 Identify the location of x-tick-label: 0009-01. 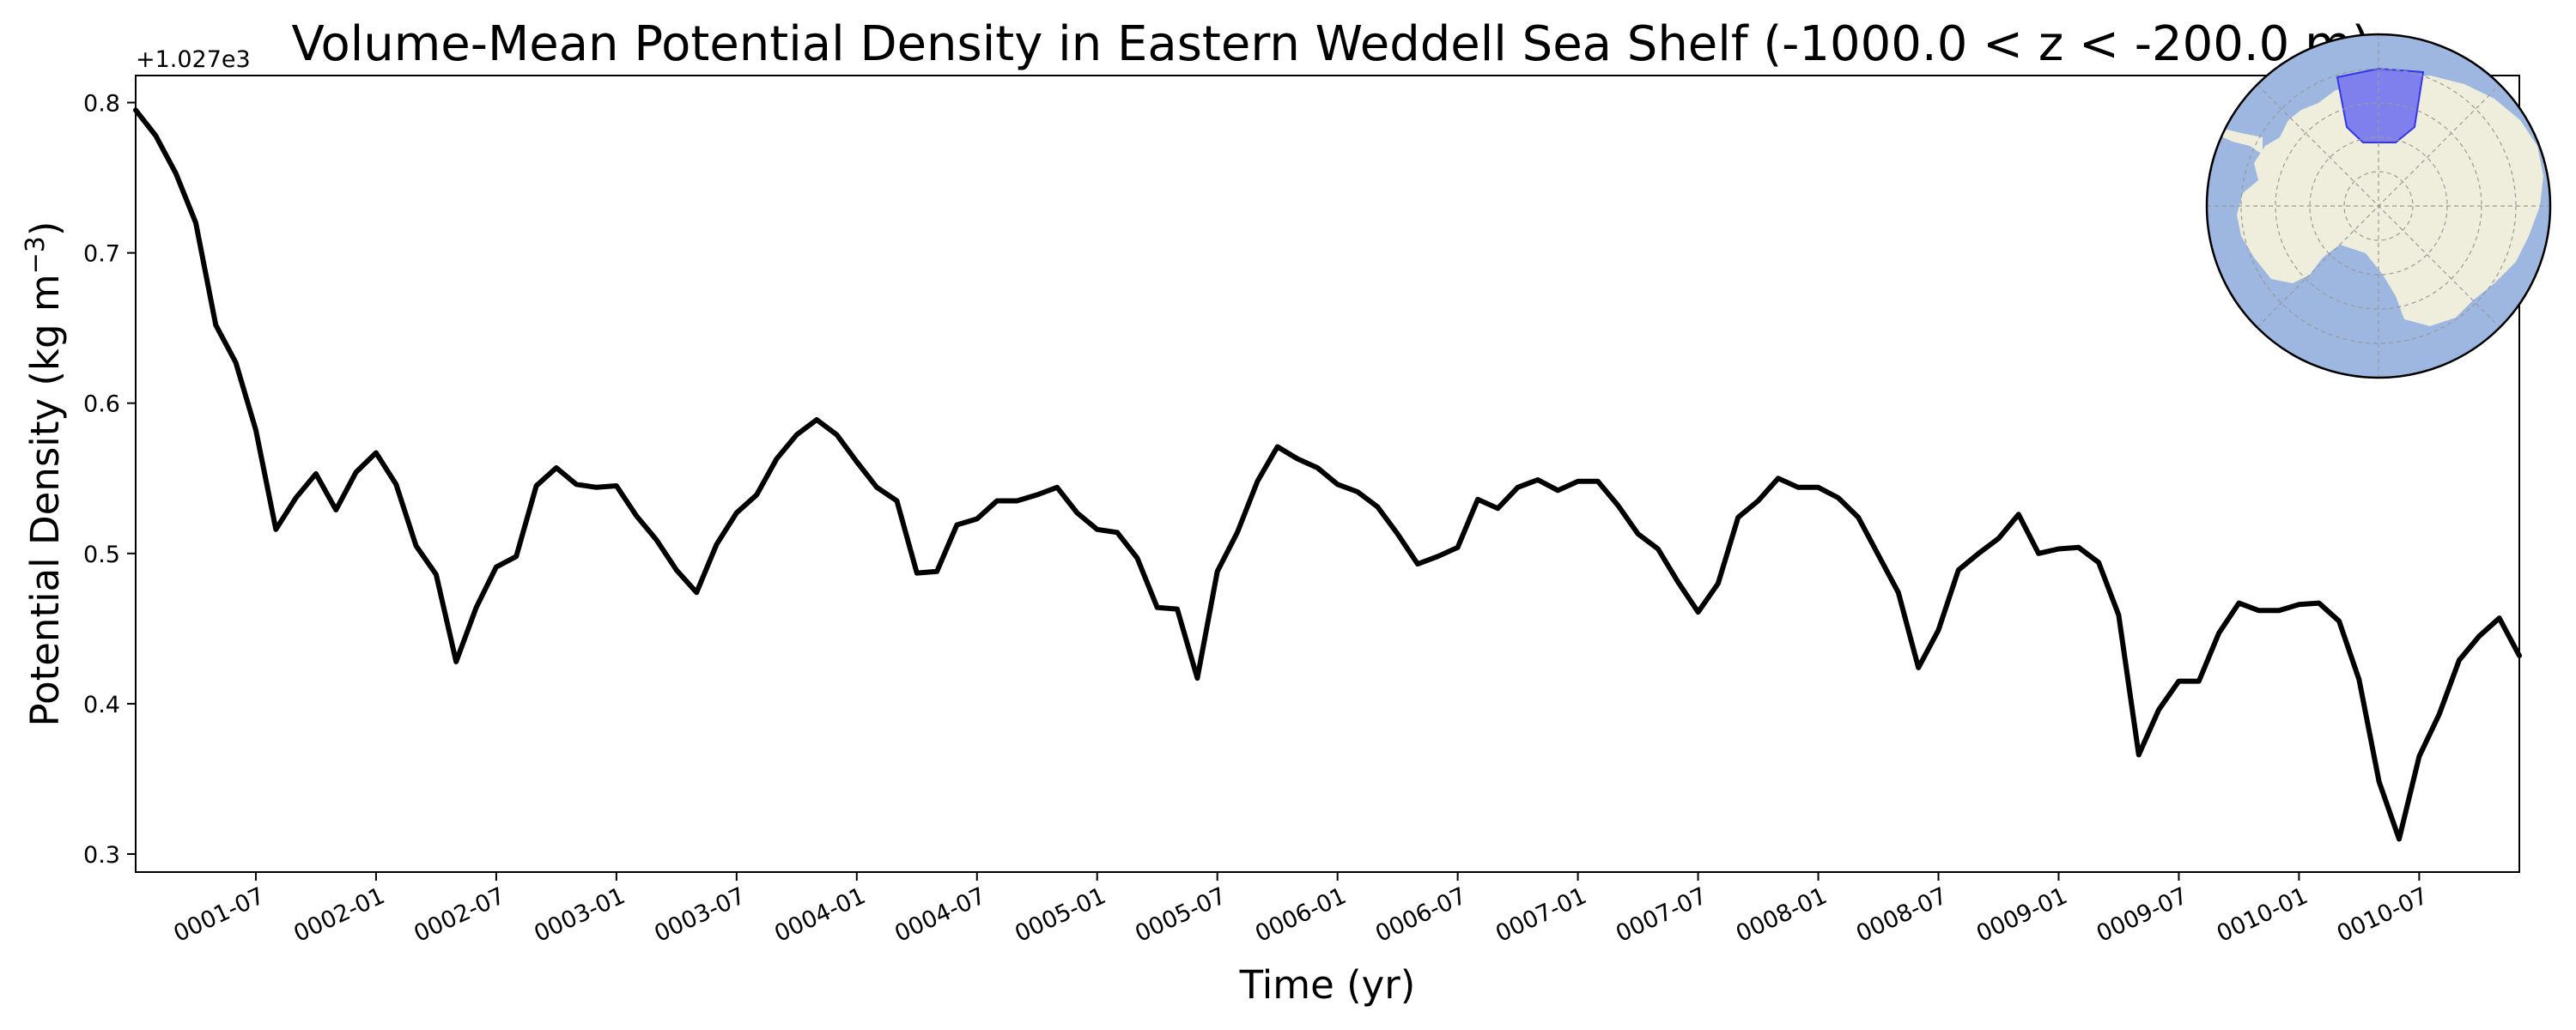
(2021, 915).